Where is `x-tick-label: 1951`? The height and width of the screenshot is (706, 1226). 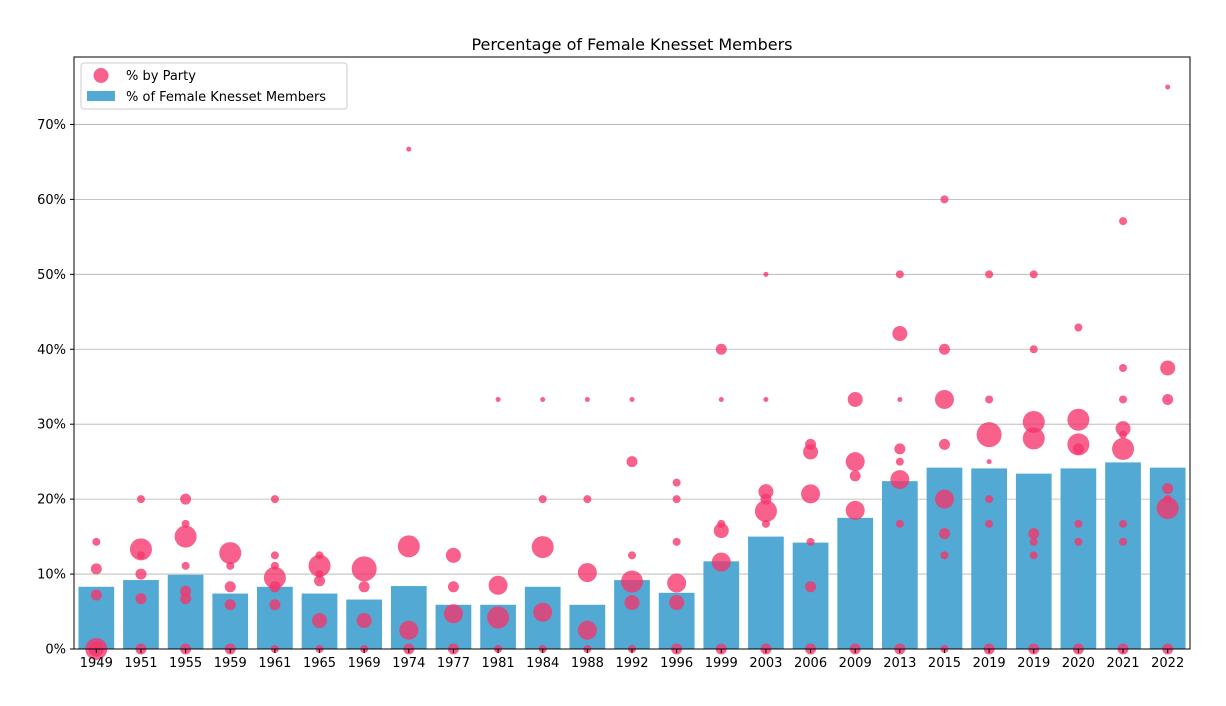
x-tick-label: 1951 is located at coordinates (140, 663).